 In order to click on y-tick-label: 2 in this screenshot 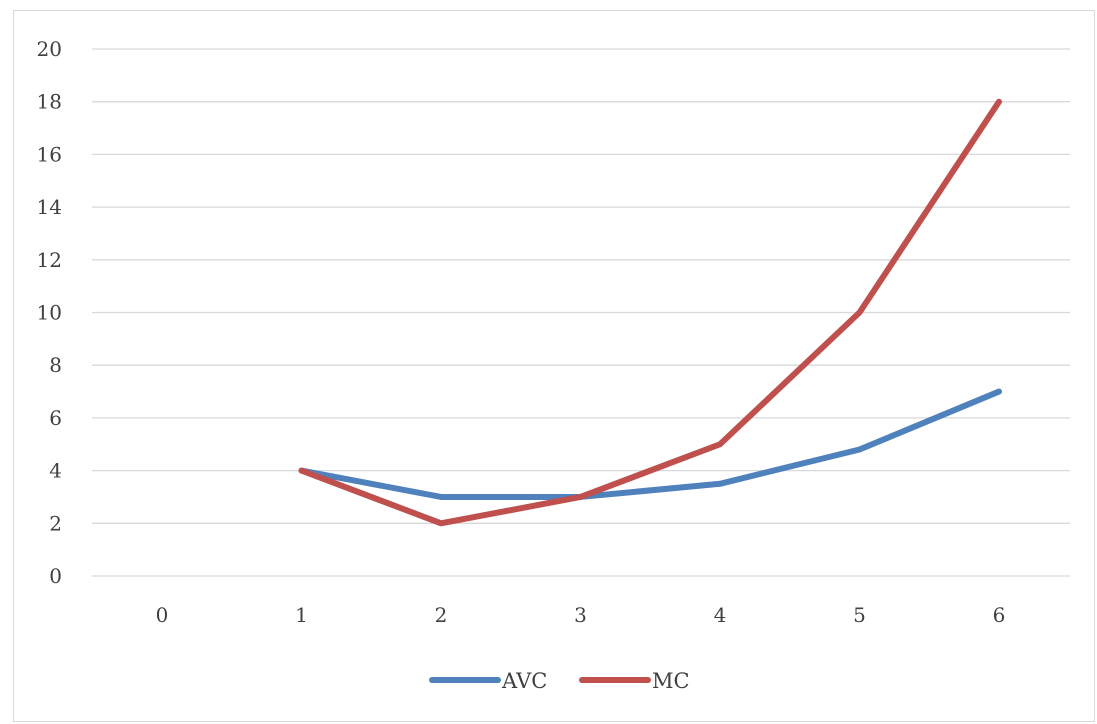, I will do `click(55, 523)`.